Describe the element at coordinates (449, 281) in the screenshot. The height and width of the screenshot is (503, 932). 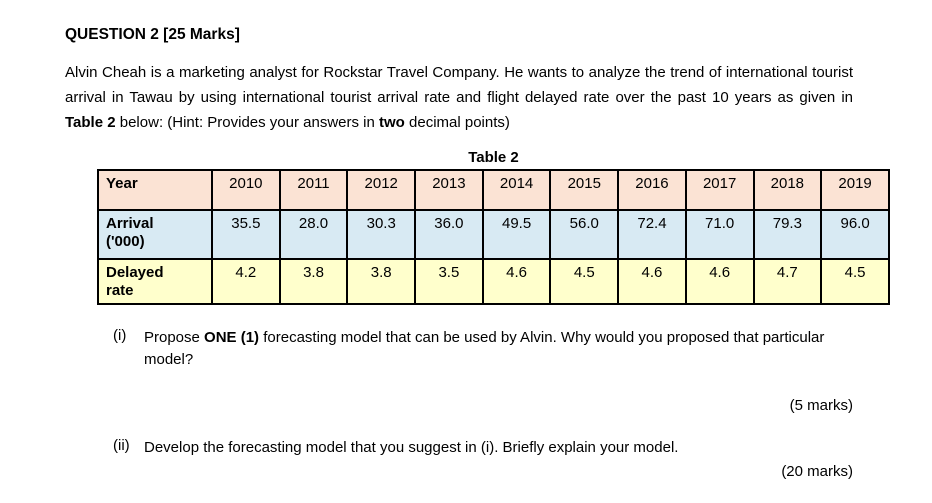
I see `delayed-cell: 3.5` at that location.